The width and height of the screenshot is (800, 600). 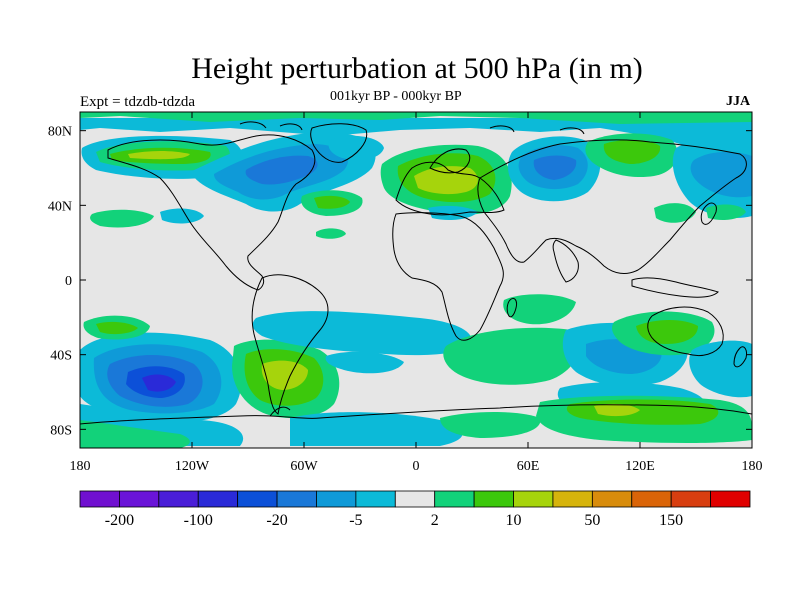 I want to click on coastline-asia, so click(x=612, y=206).